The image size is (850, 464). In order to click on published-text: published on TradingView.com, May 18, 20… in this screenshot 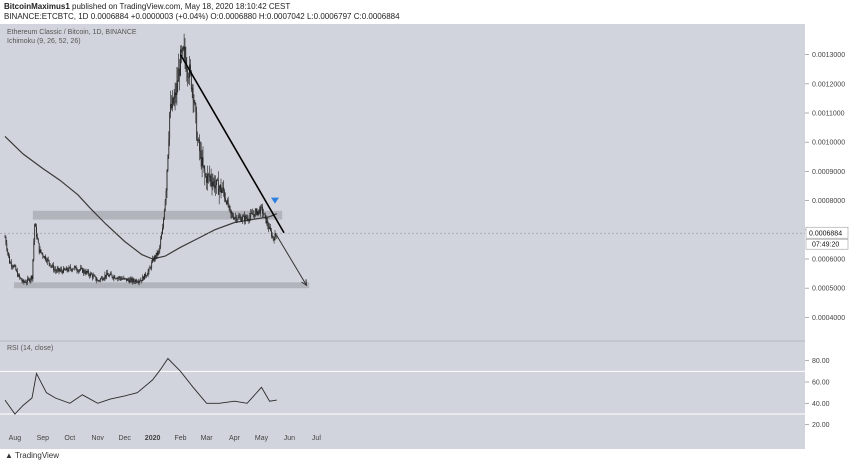, I will do `click(181, 6)`.